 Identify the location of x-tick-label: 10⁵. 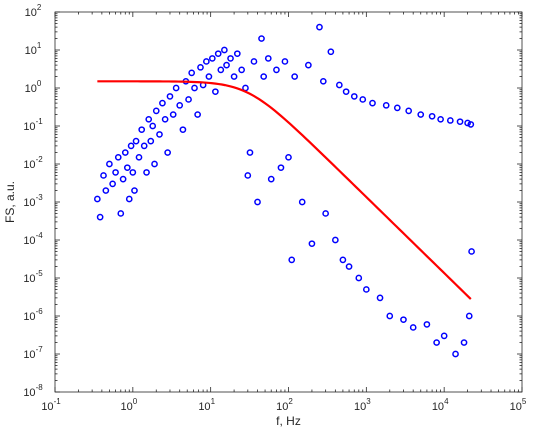
(518, 405).